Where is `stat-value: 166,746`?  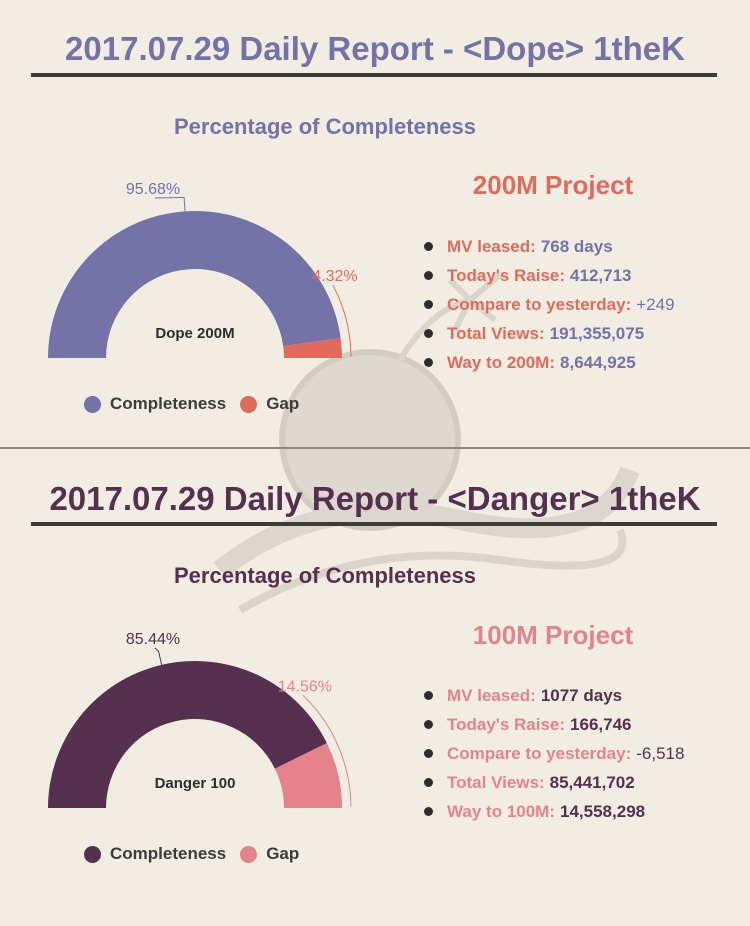 stat-value: 166,746 is located at coordinates (601, 724).